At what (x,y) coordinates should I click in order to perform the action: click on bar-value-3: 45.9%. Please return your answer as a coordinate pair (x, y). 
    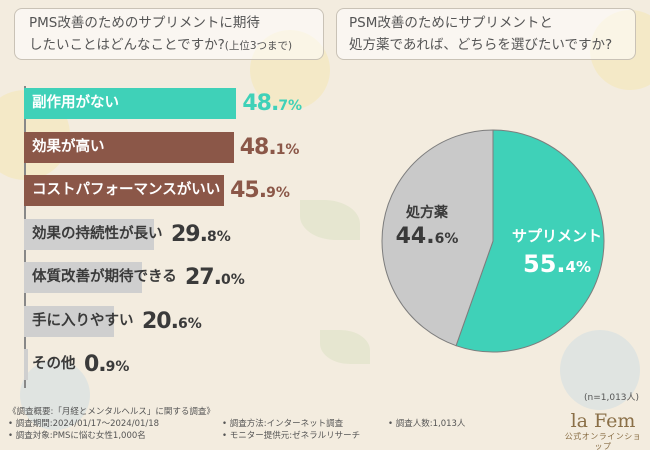
    Looking at the image, I should click on (260, 190).